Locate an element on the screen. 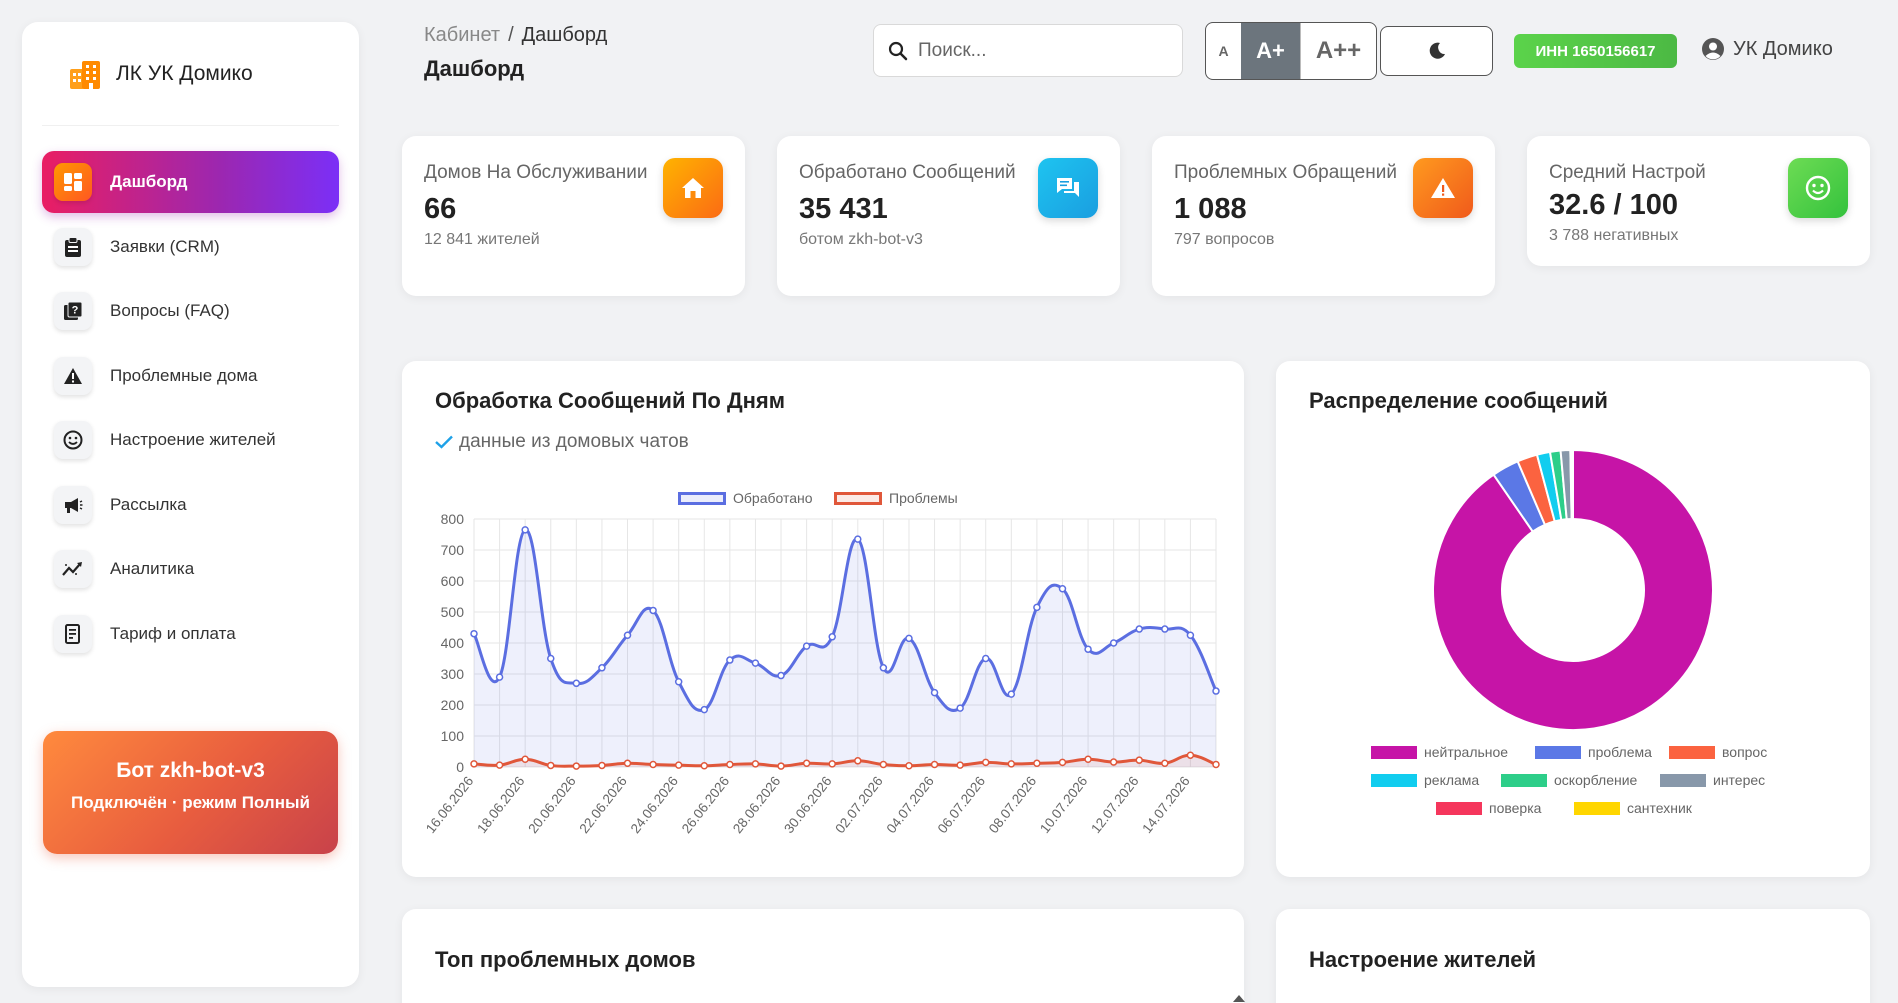 The height and width of the screenshot is (1003, 1898). sidebar-item-mood: Настроение жителей is located at coordinates (190, 440).